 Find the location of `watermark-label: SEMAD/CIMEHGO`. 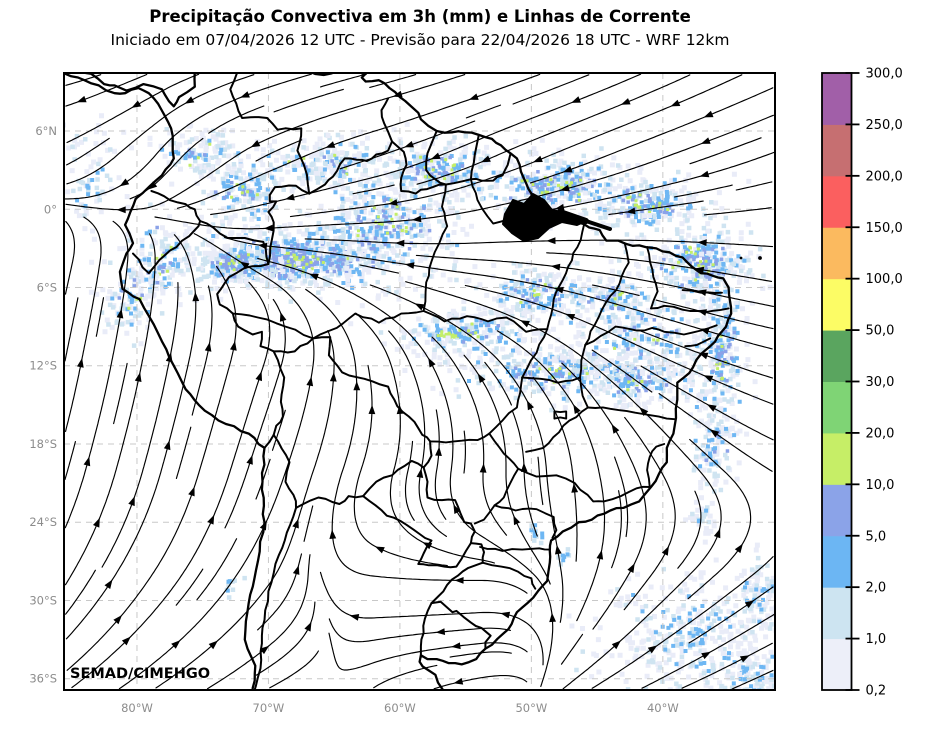

watermark-label: SEMAD/CIMEHGO is located at coordinates (140, 674).